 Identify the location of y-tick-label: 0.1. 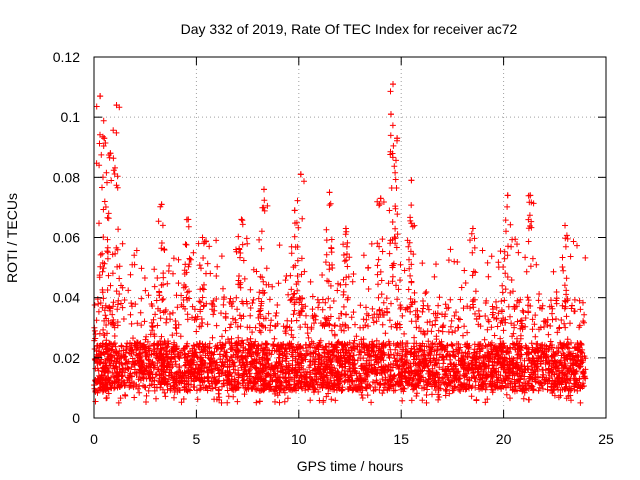
(71, 117).